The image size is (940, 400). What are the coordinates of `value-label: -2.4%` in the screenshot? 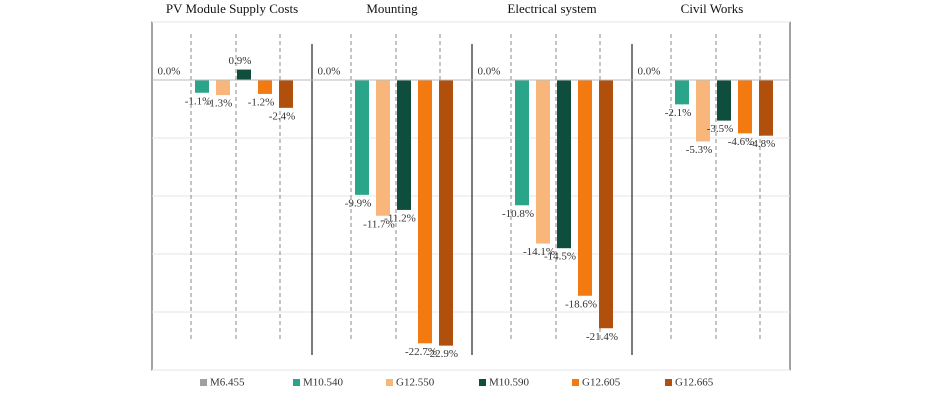 It's located at (282, 116).